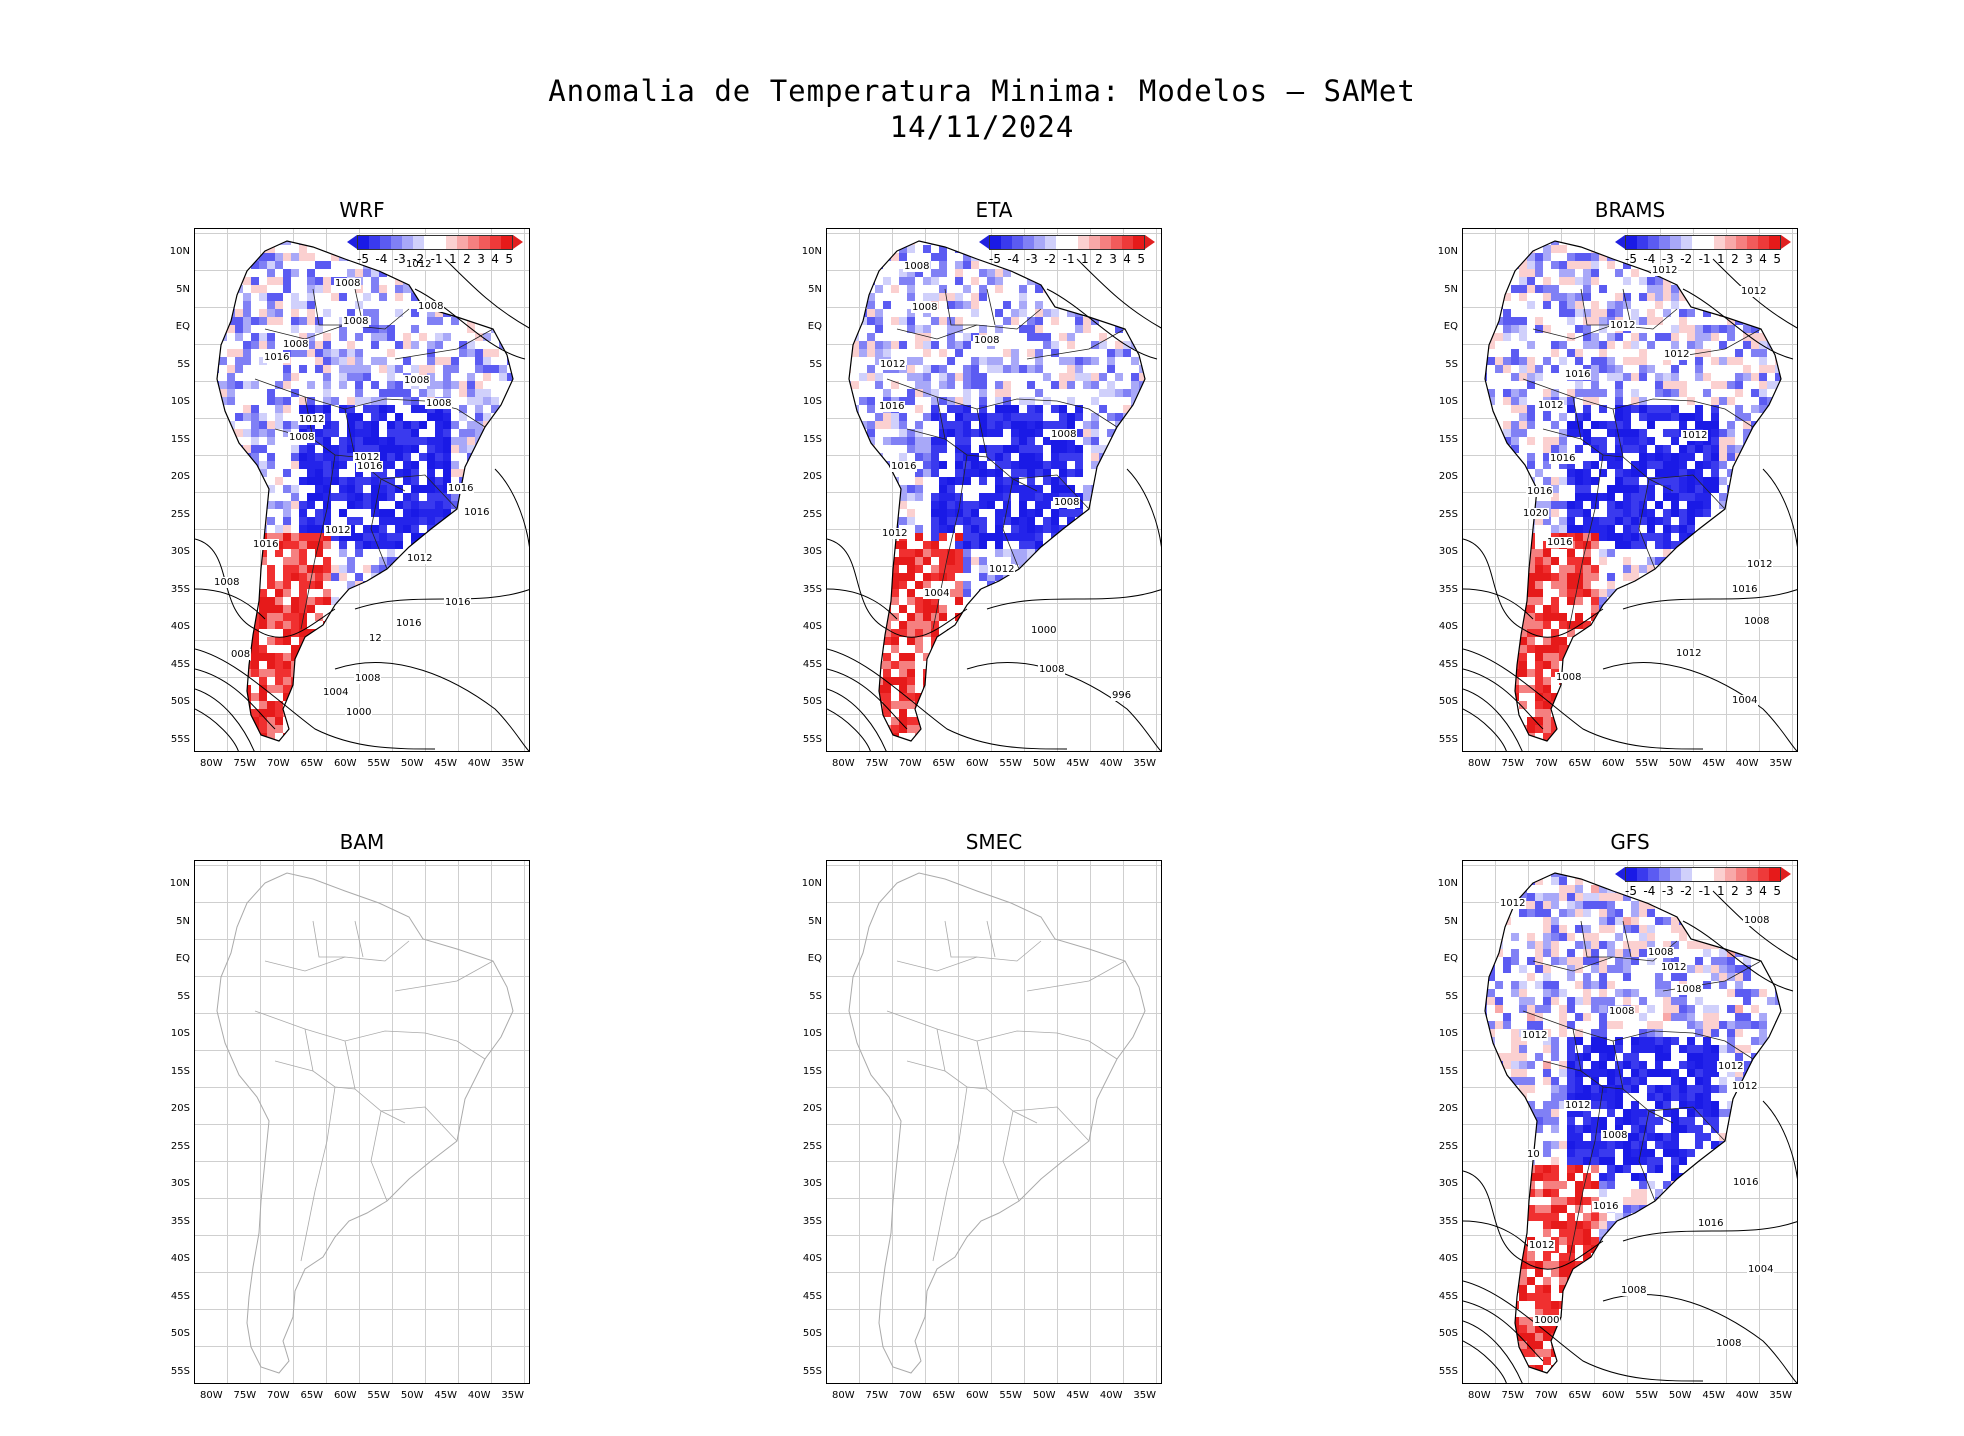 This screenshot has width=1964, height=1436. What do you see at coordinates (365, 1123) in the screenshot?
I see `map-canvas` at bounding box center [365, 1123].